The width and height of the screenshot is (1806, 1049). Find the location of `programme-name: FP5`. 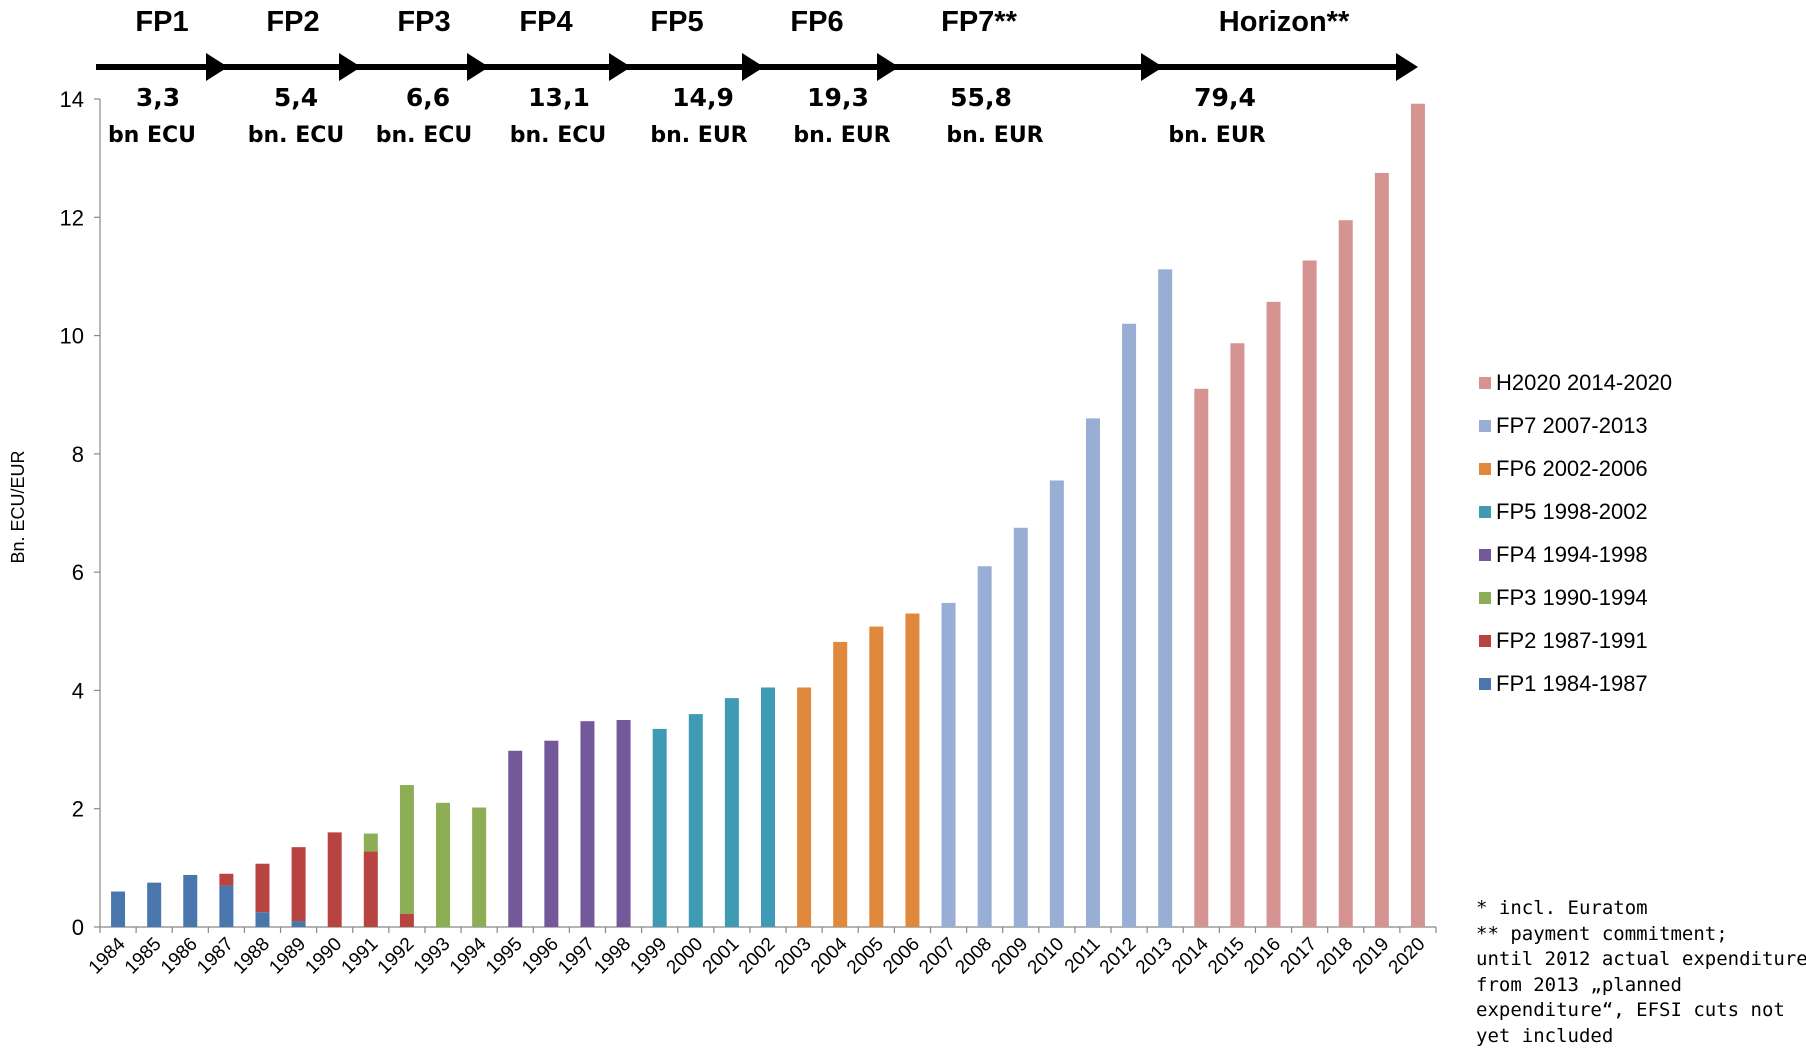

programme-name: FP5 is located at coordinates (676, 22).